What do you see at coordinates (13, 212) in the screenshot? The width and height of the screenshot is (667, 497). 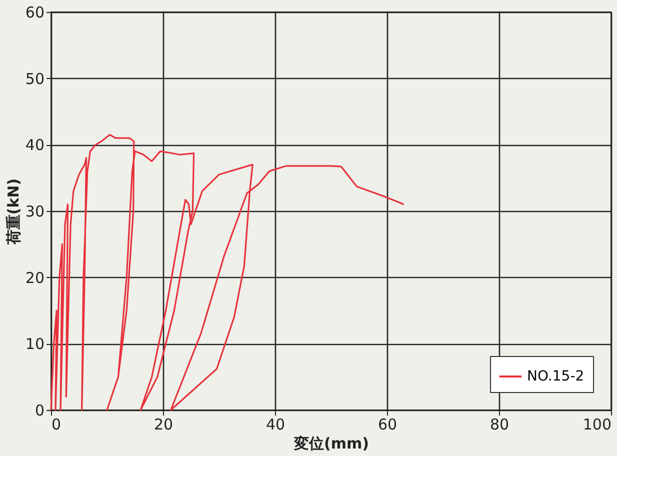 I see `y-axis-title: 荷重(kN)` at bounding box center [13, 212].